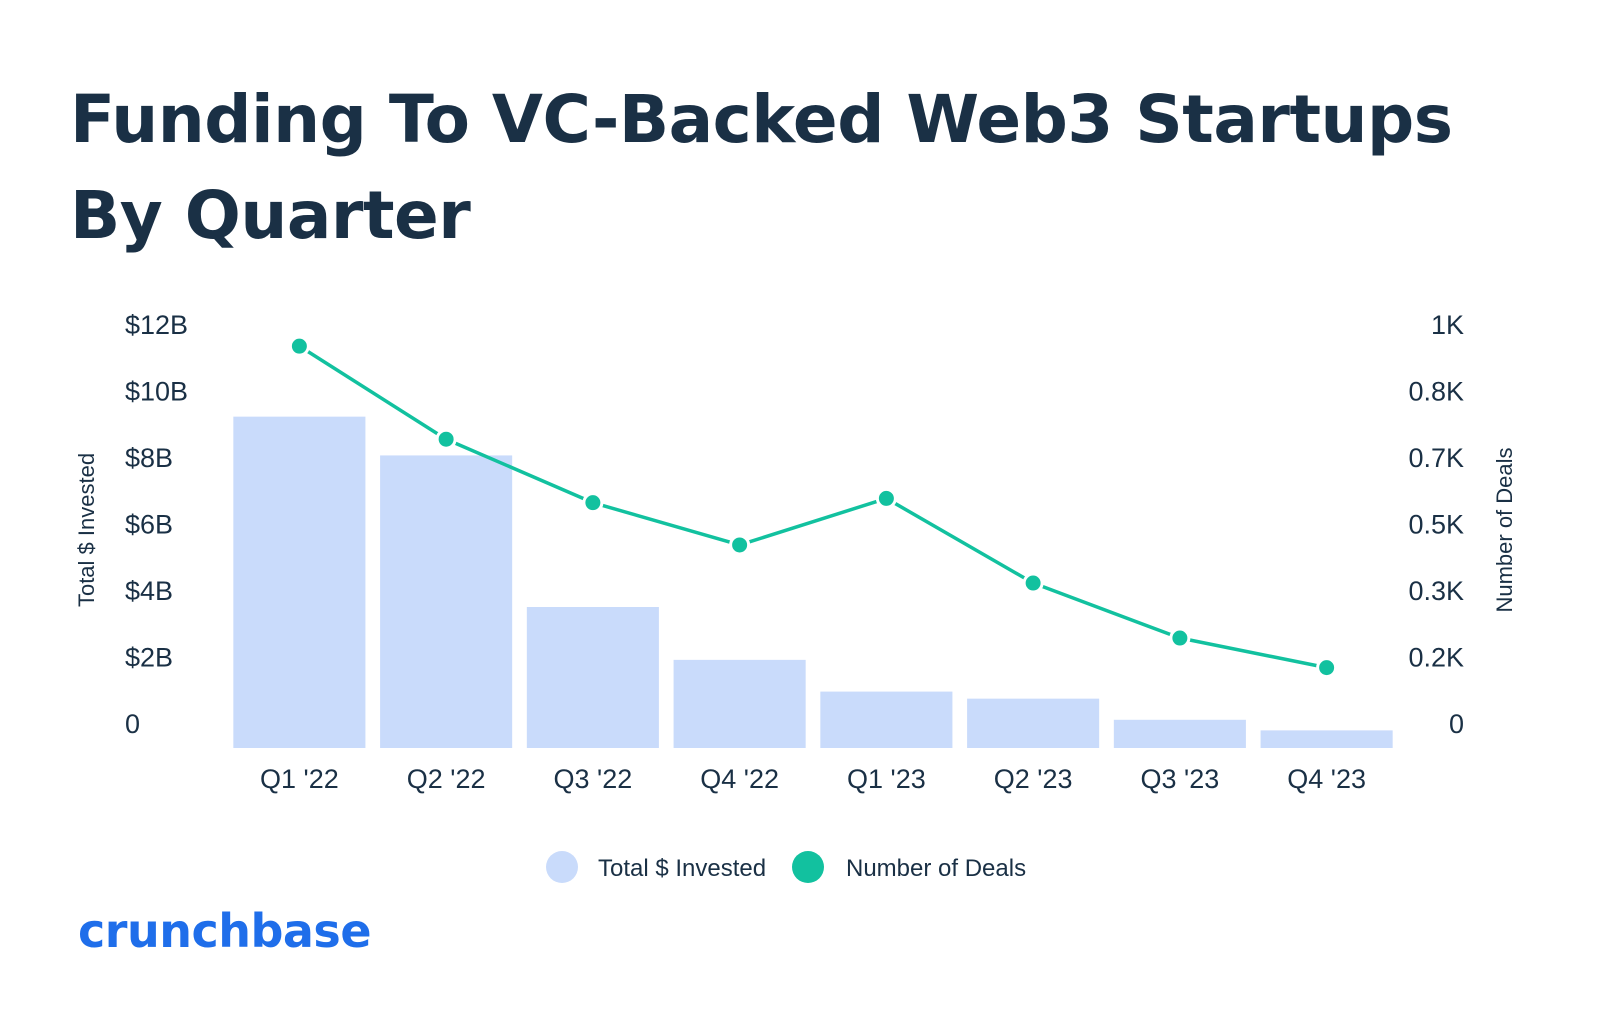 This screenshot has width=1610, height=1014. I want to click on right-tick-label: 0.3K, so click(1436, 591).